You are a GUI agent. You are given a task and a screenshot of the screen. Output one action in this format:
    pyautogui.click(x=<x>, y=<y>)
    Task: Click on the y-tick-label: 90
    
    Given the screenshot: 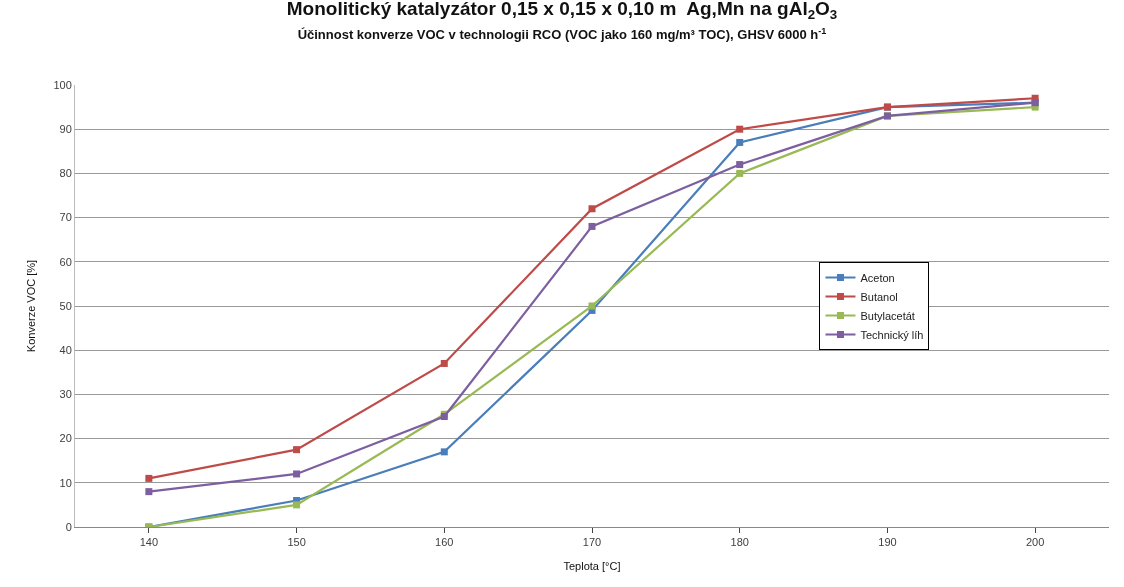 What is the action you would take?
    pyautogui.click(x=65, y=129)
    